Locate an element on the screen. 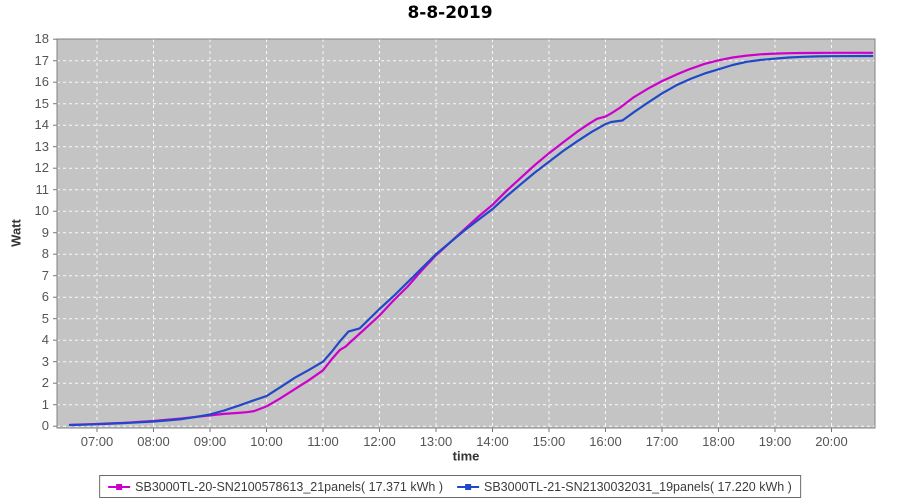 Image resolution: width=900 pixels, height=500 pixels. x-tick-label: 13:00 is located at coordinates (436, 441).